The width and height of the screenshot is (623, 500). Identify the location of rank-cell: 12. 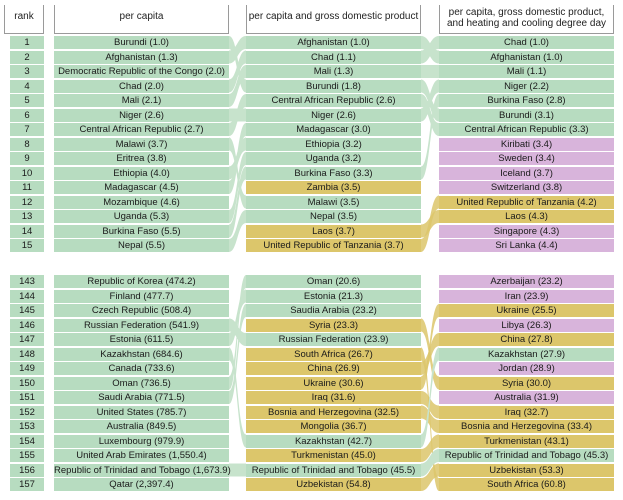
(27, 202).